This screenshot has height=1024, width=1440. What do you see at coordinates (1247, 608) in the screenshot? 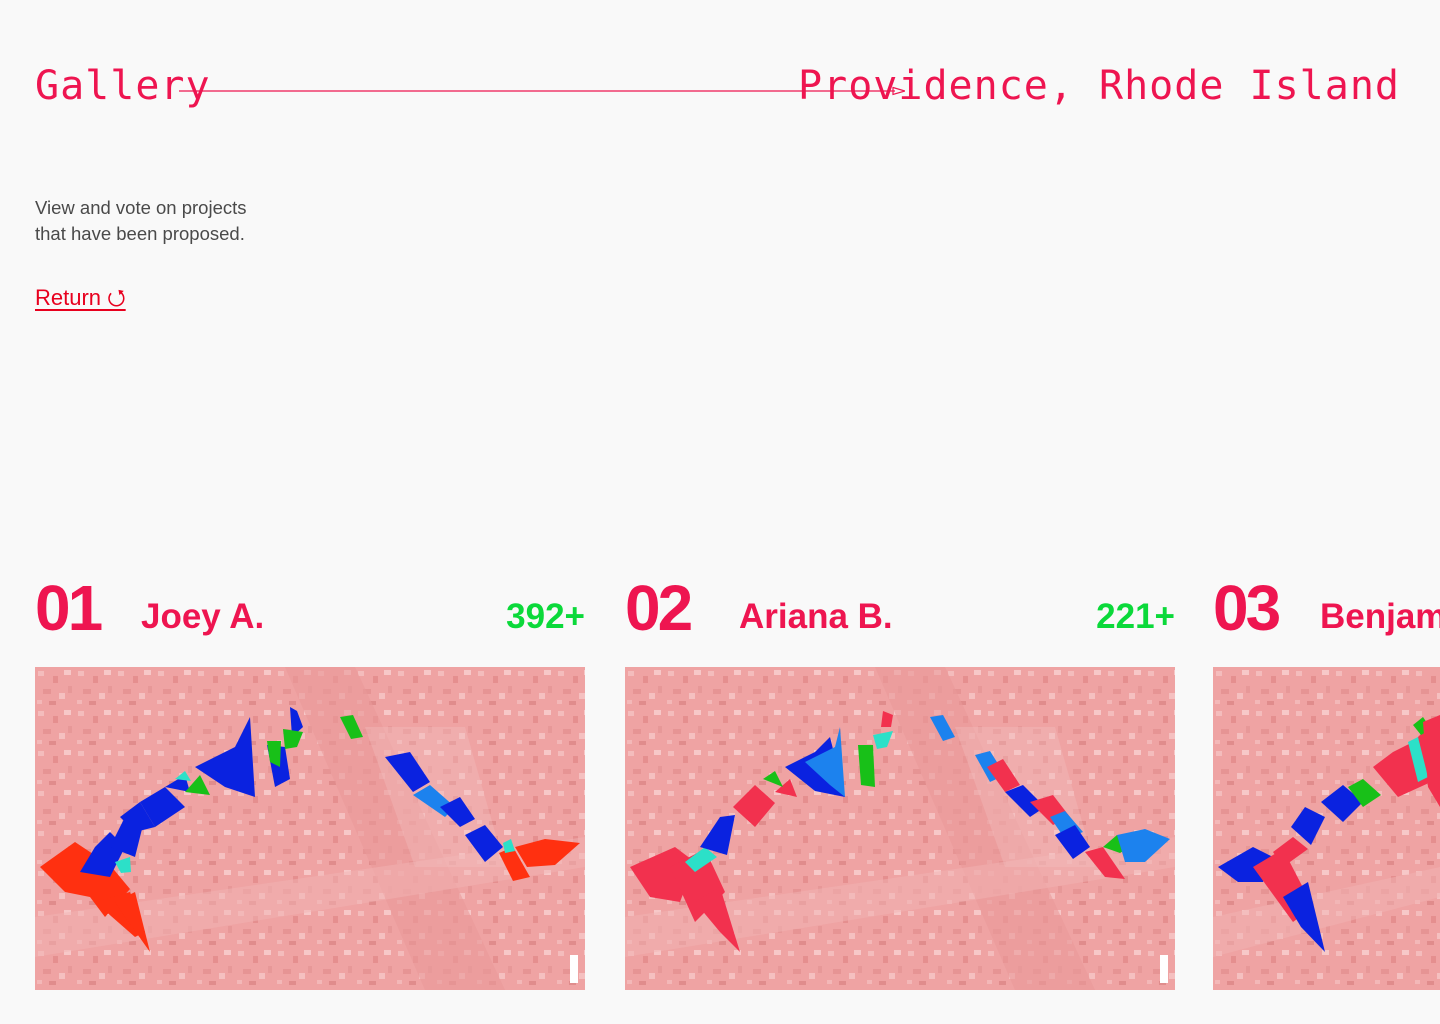
I see `project-number: 03` at bounding box center [1247, 608].